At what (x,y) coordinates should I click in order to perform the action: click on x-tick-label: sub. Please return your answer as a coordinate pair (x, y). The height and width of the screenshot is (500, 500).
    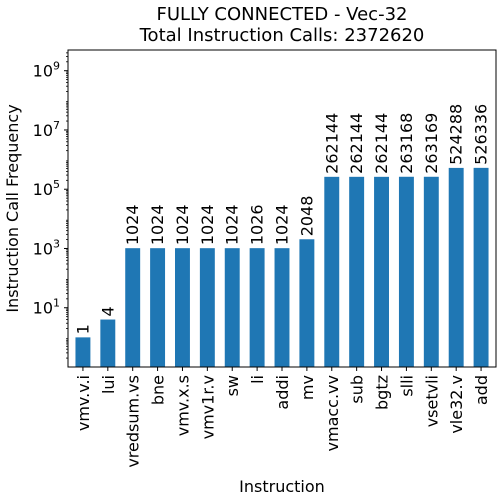
    Looking at the image, I should click on (357, 389).